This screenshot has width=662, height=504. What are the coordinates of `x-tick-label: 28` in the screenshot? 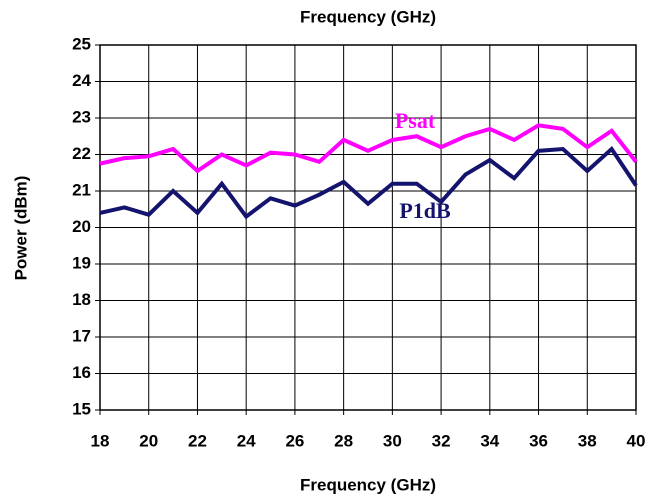 It's located at (343, 440).